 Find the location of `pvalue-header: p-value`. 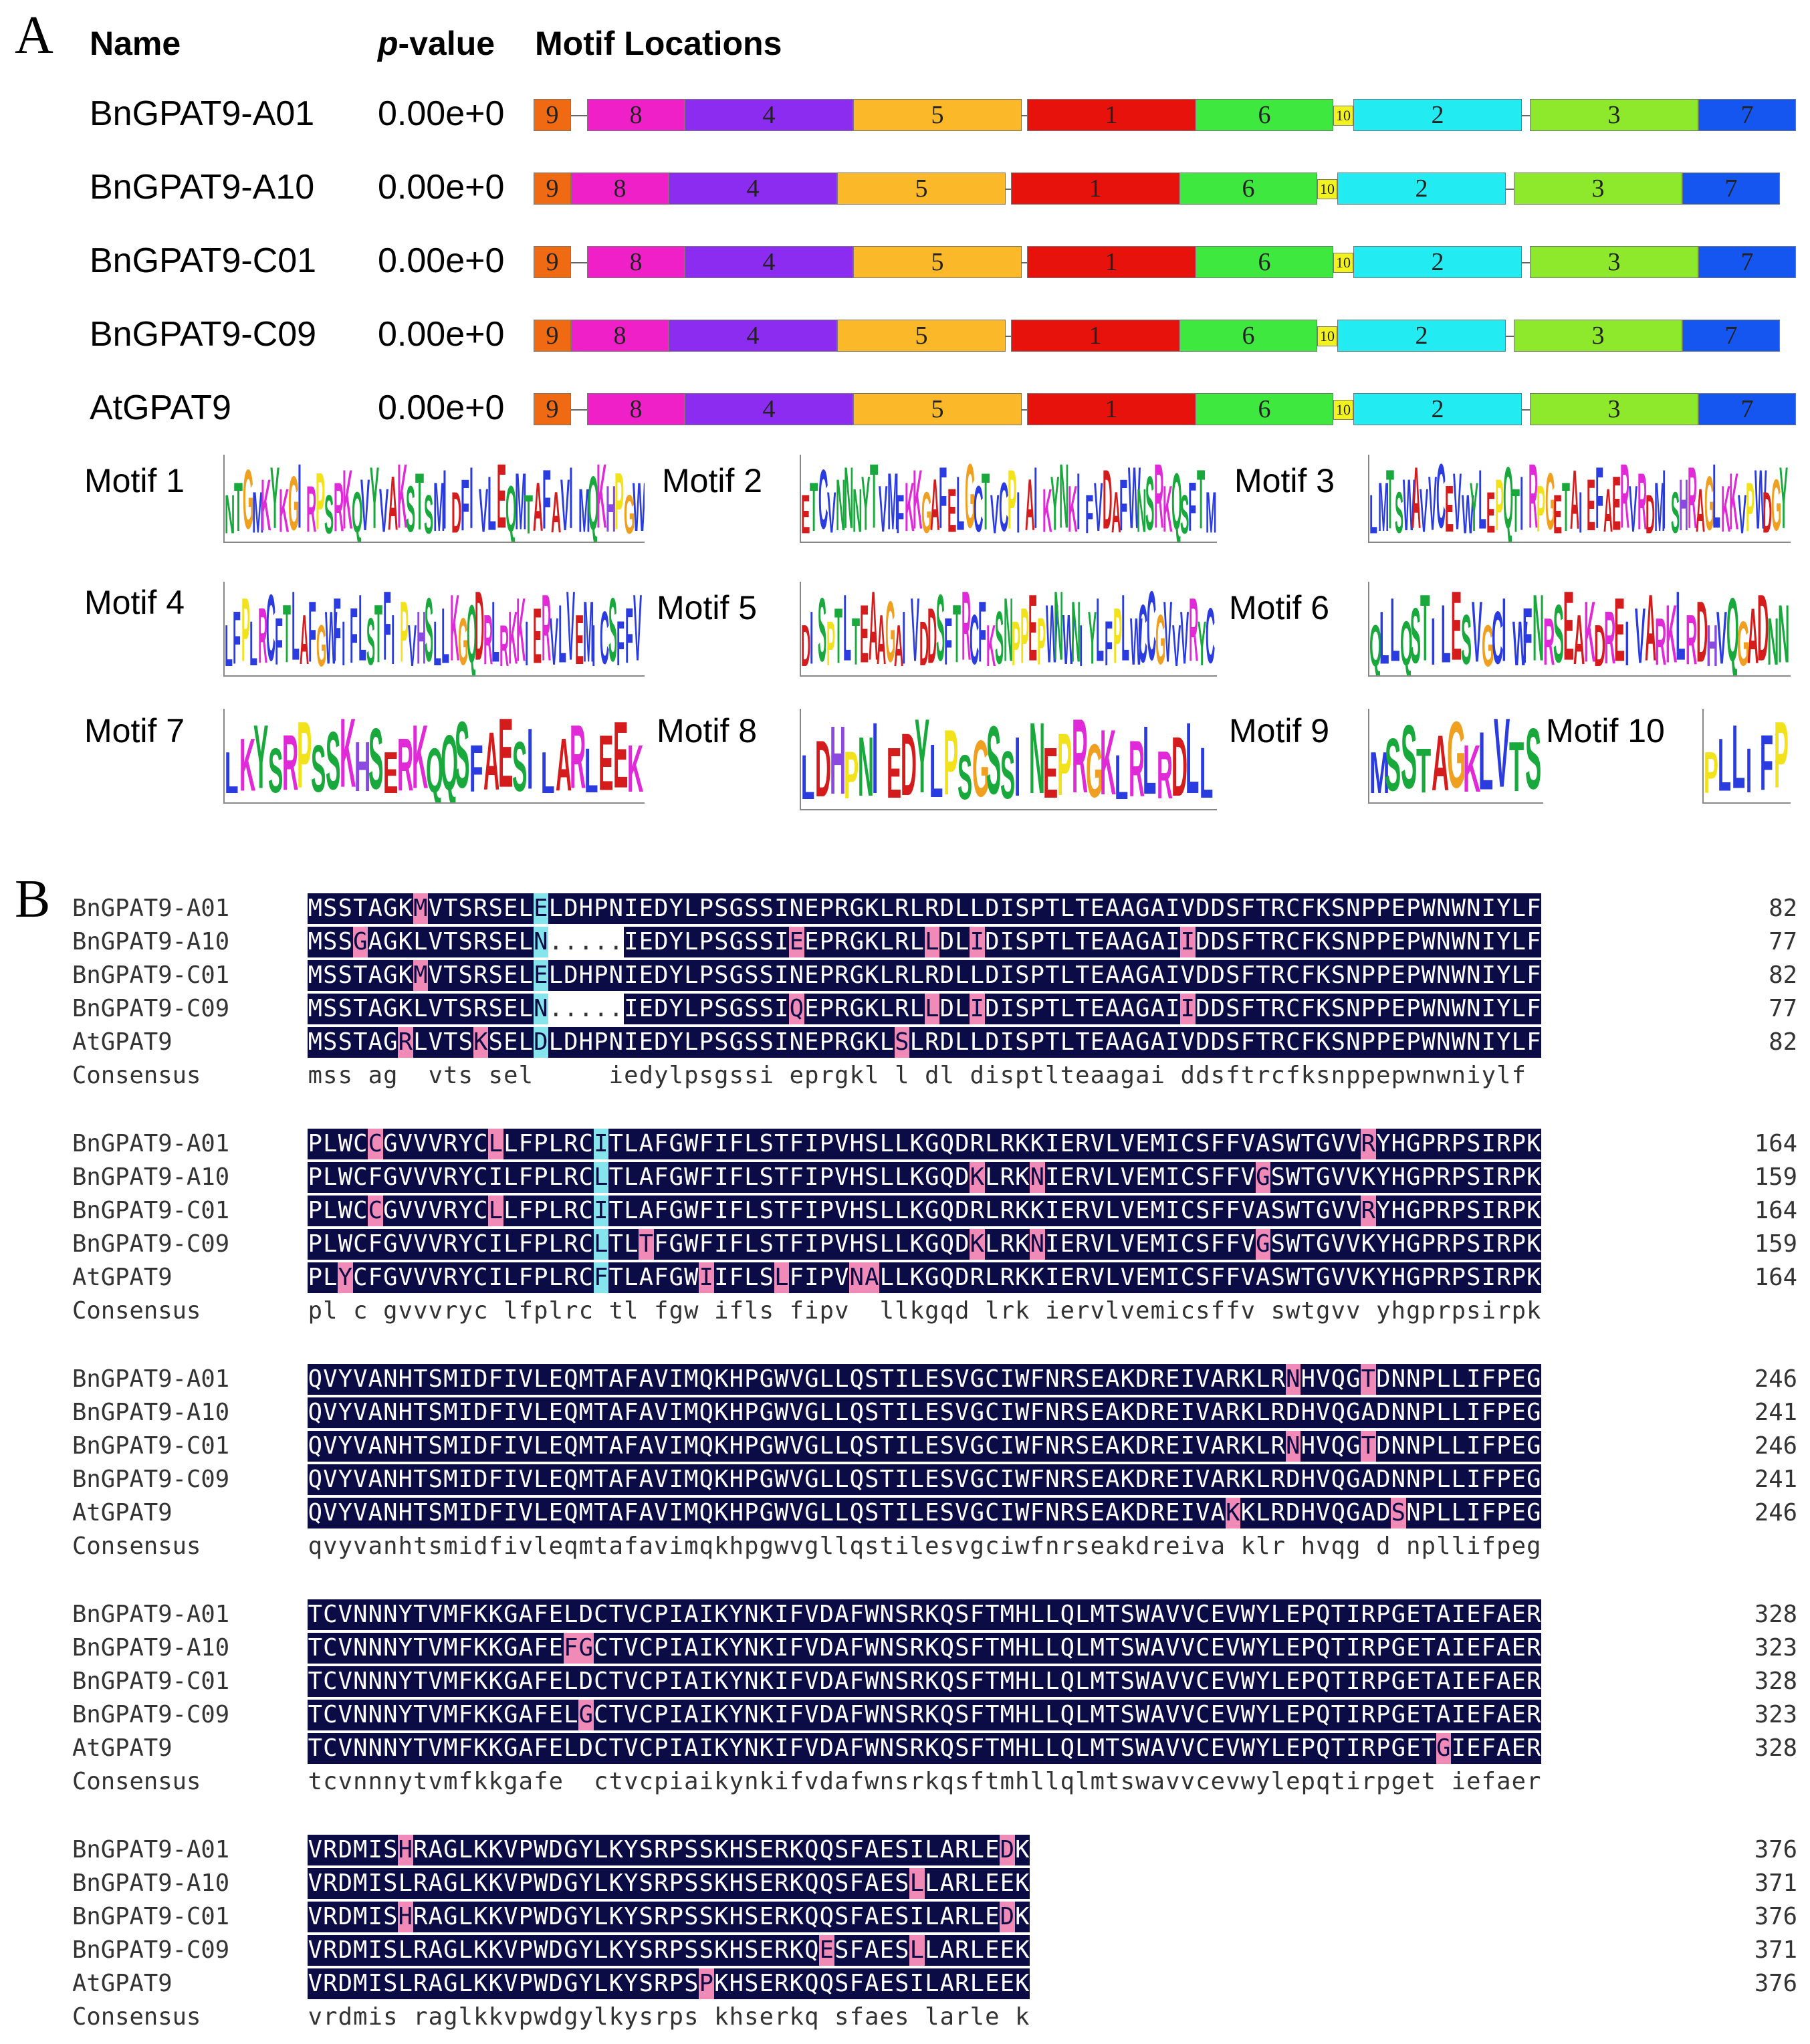

pvalue-header: p-value is located at coordinates (437, 43).